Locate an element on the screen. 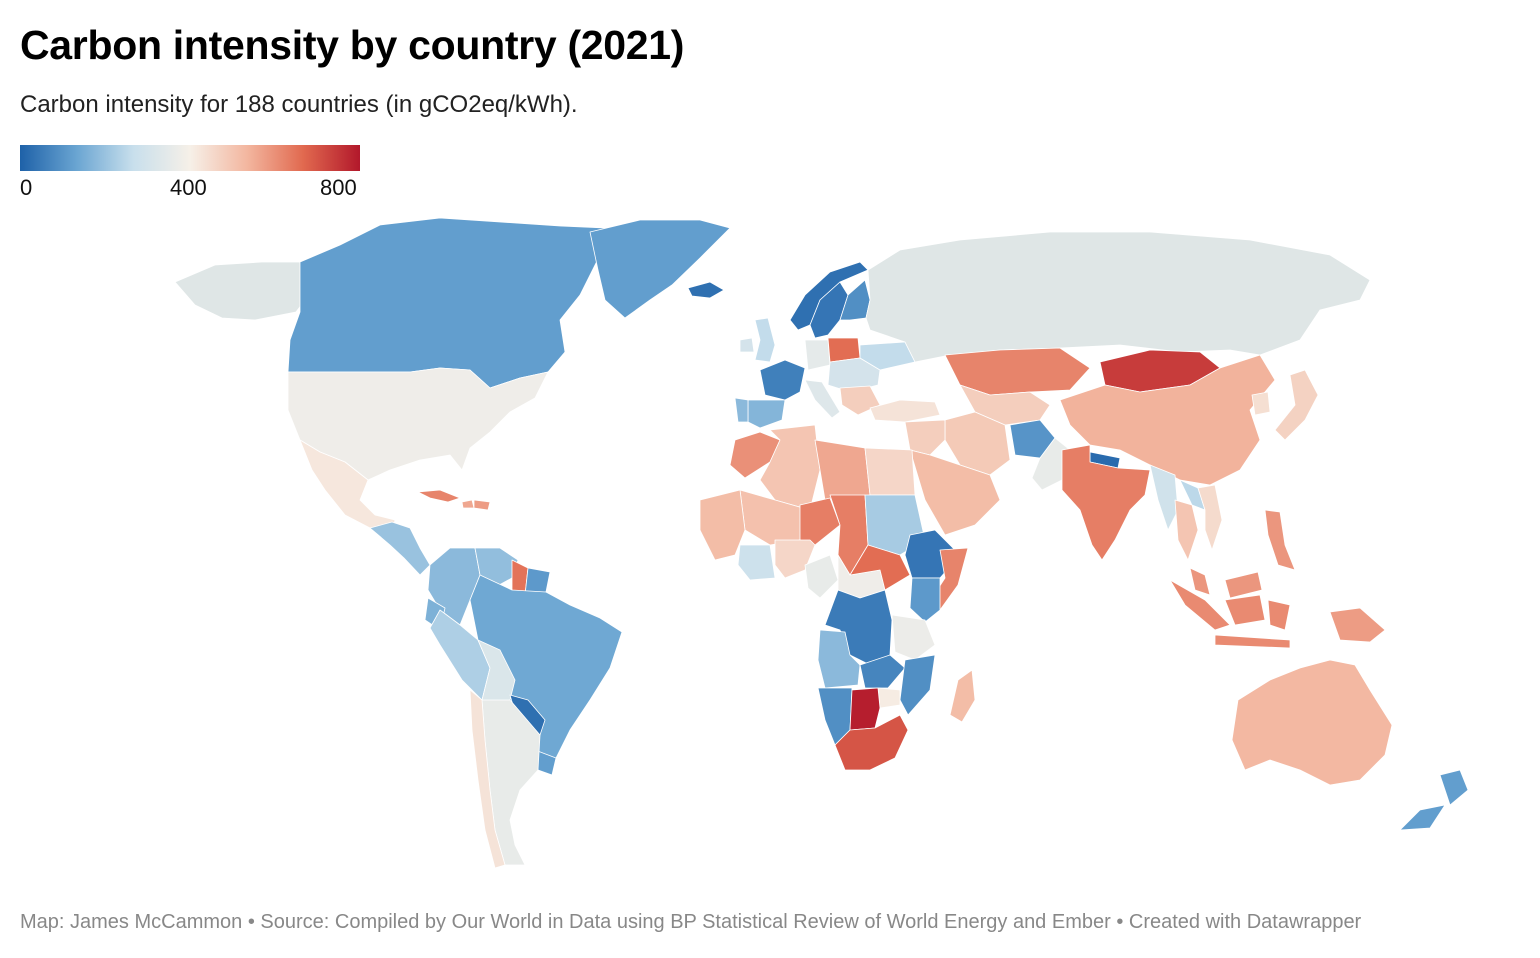 This screenshot has height=958, width=1540. region-niger is located at coordinates (820, 521).